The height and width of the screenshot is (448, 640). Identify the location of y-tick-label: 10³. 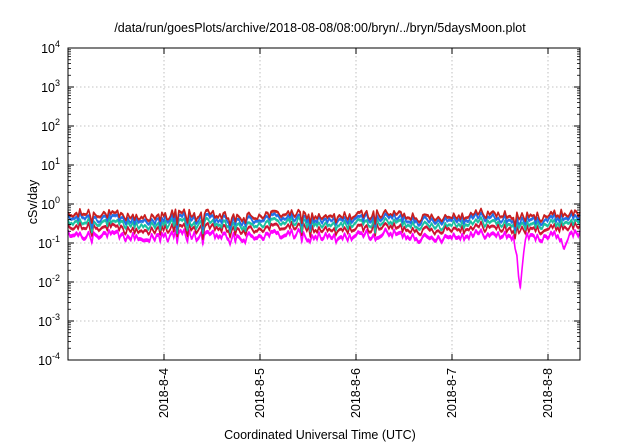
(50, 86).